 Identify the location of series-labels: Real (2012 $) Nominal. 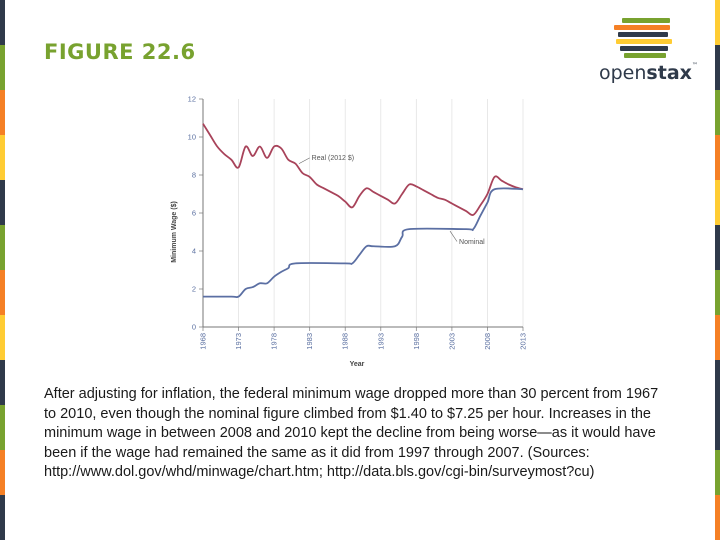
(391, 200).